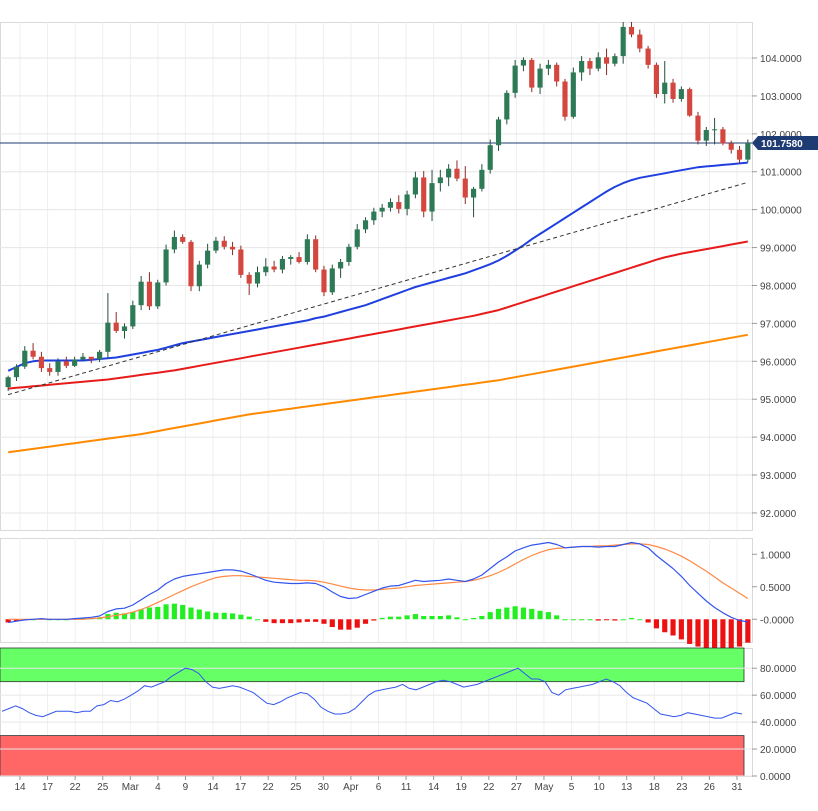 The width and height of the screenshot is (818, 811). I want to click on x-tick-label: 14, so click(20, 787).